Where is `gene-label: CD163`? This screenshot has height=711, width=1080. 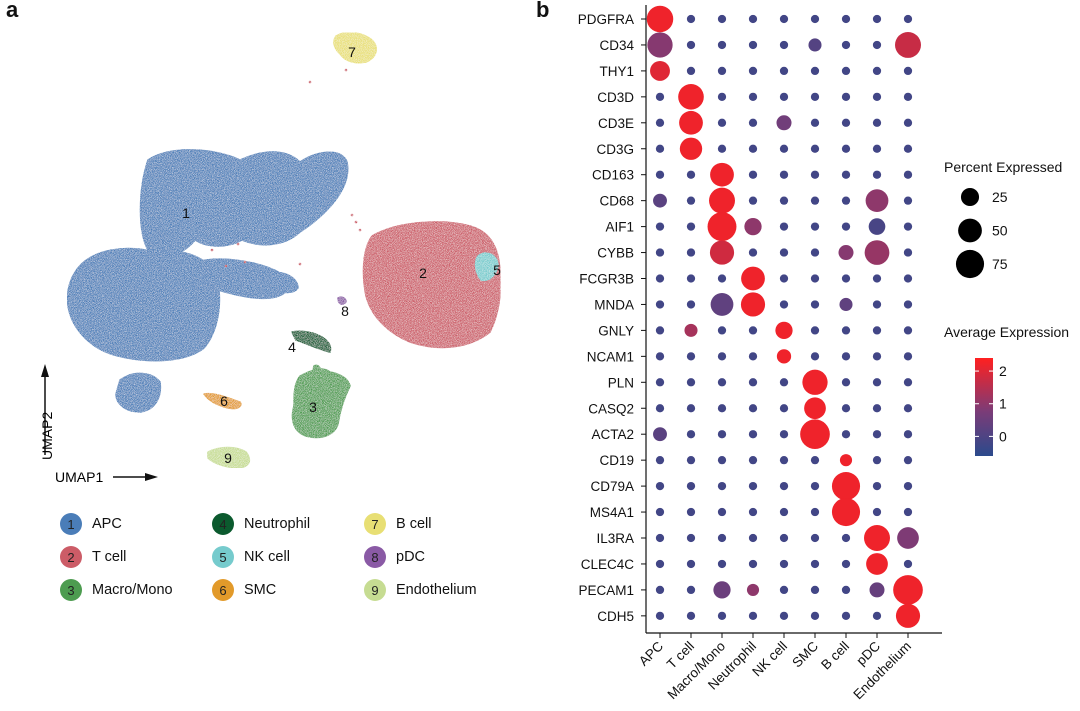
gene-label: CD163 is located at coordinates (613, 175).